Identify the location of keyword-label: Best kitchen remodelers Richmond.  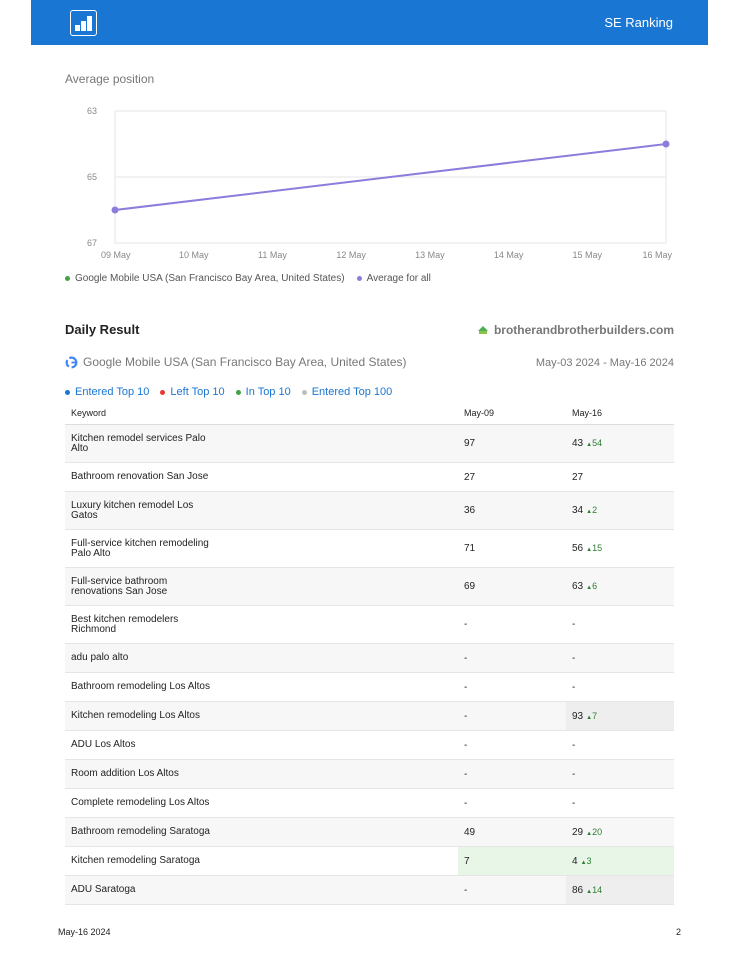
(125, 624).